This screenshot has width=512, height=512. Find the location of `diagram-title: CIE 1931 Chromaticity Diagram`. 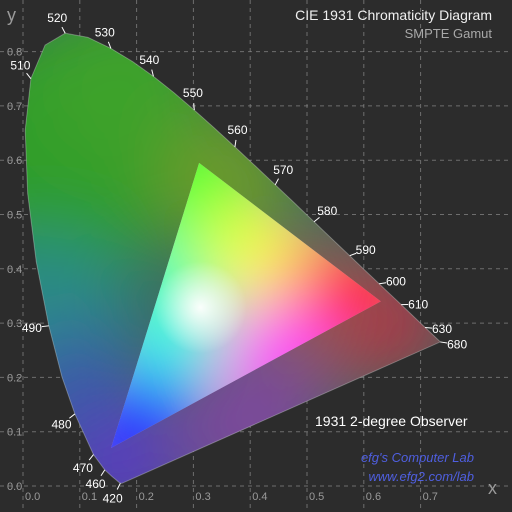

diagram-title: CIE 1931 Chromaticity Diagram is located at coordinates (393, 15).